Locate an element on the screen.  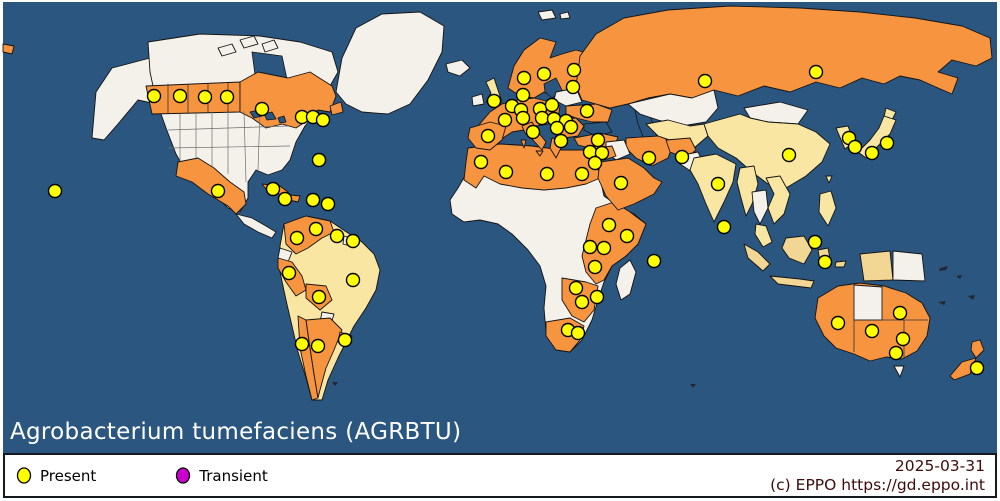
present-swatch-icon is located at coordinates (24, 475).